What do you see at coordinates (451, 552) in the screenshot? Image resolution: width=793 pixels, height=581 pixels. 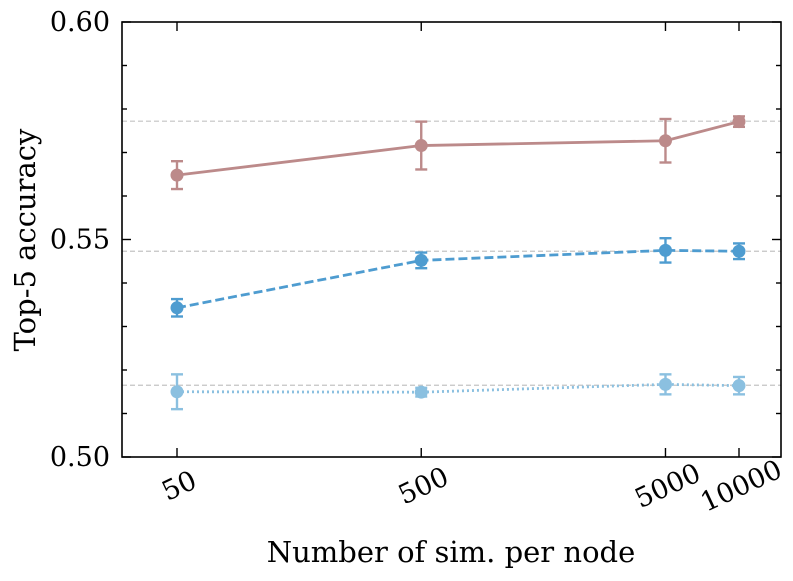 I see `x-axis-label: Number of sim. per node` at bounding box center [451, 552].